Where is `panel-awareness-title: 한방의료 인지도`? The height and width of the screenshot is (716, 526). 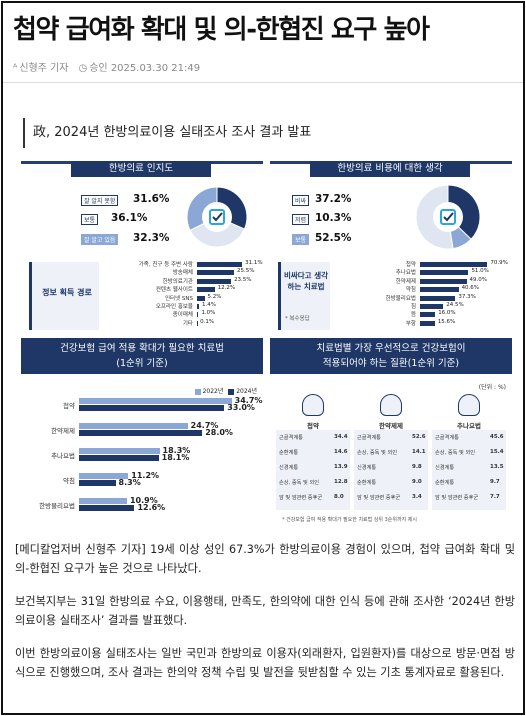
panel-awareness-title: 한방의료 인지도 is located at coordinates (141, 169).